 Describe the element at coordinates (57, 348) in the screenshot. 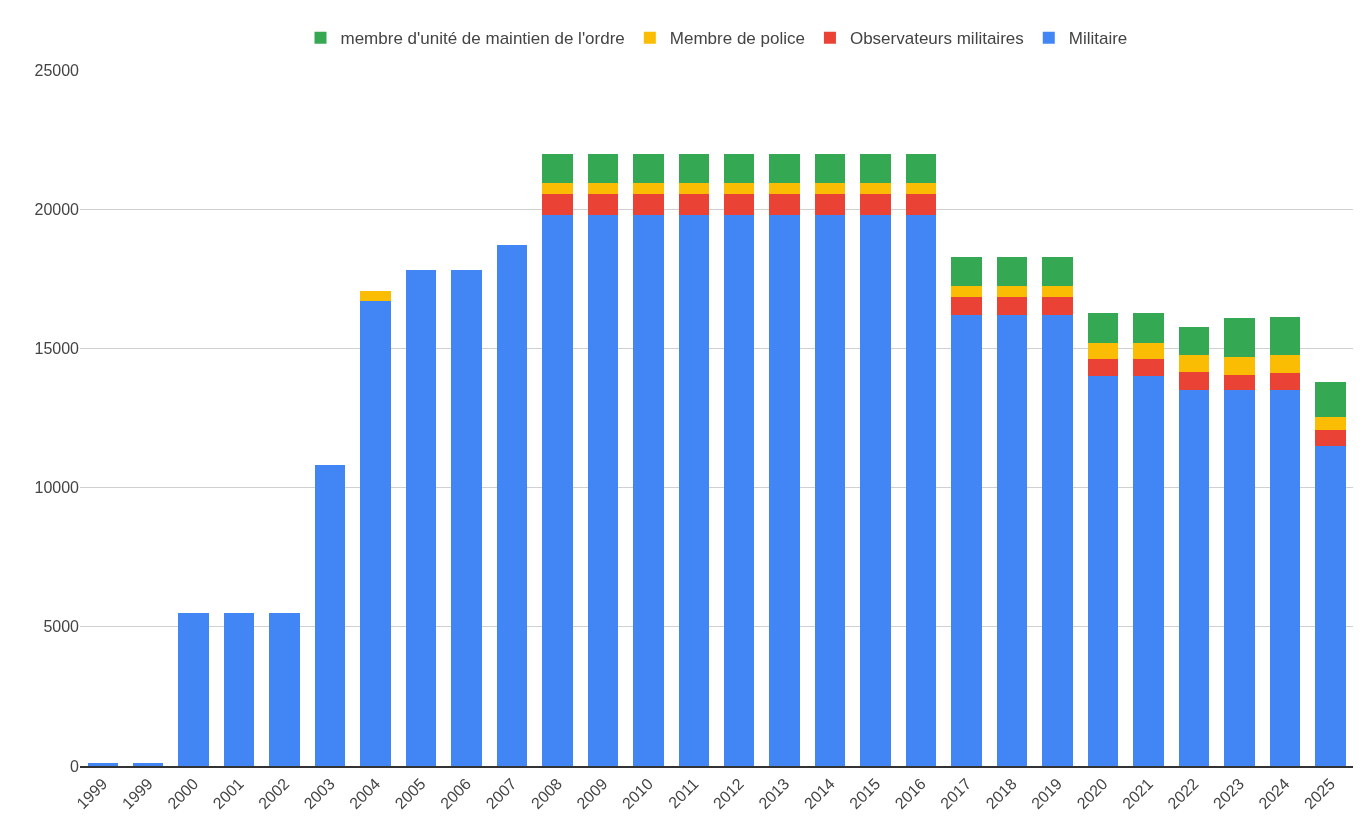

I see `y-tick-label: 15000` at that location.